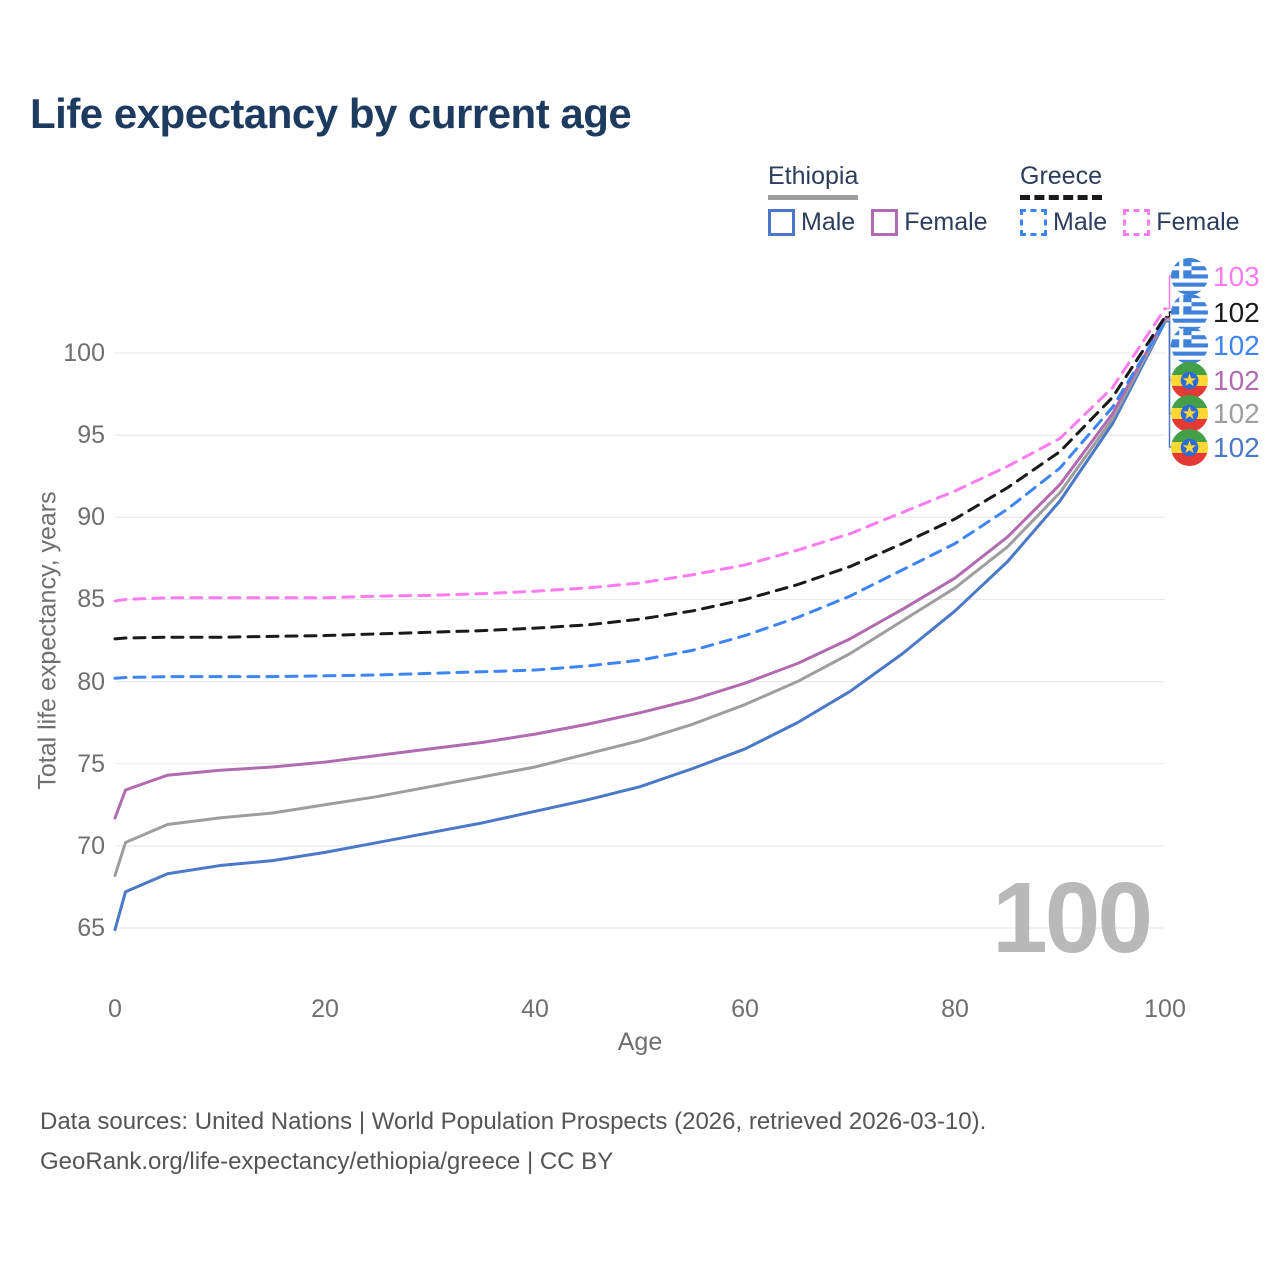 Image resolution: width=1280 pixels, height=1280 pixels. Describe the element at coordinates (84, 353) in the screenshot. I see `y-tick-100: 100` at that location.